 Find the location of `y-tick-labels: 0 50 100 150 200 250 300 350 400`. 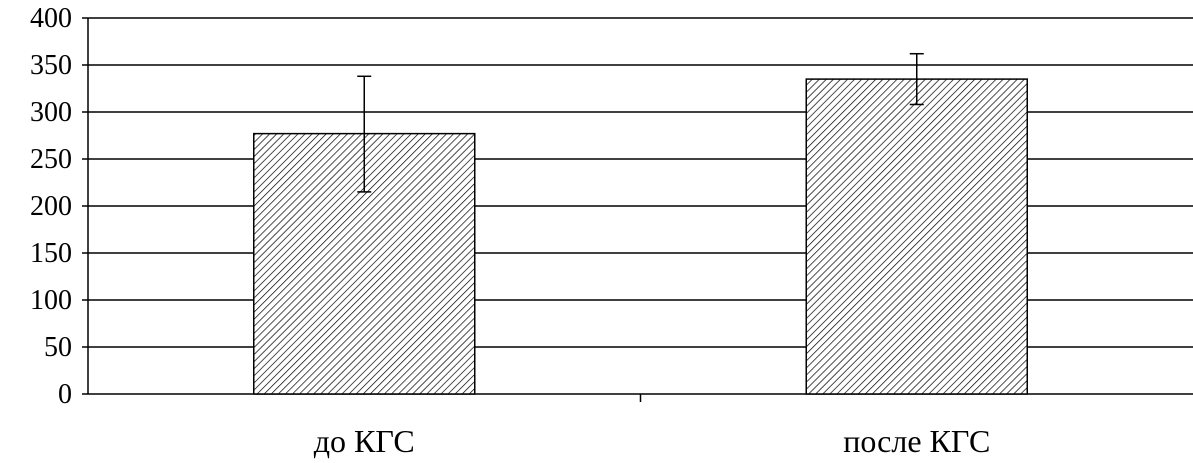

y-tick-labels: 0 50 100 150 200 250 300 350 400 is located at coordinates (51, 206).